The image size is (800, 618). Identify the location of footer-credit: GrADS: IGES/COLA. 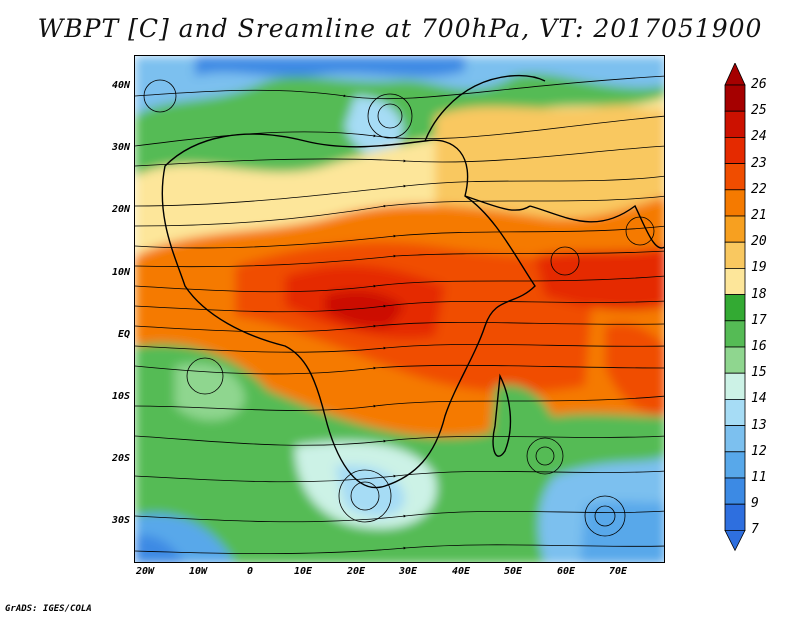
(48, 609).